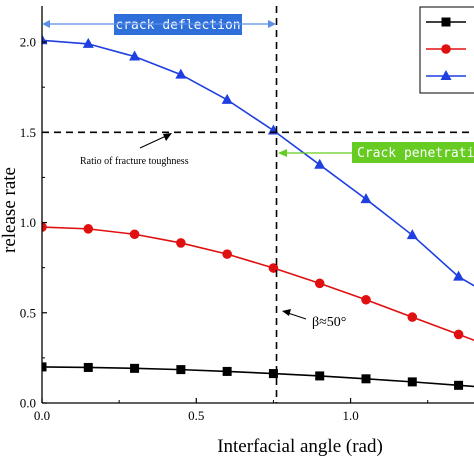  I want to click on x-axis-title: Interfacial angle (rad), so click(300, 446).